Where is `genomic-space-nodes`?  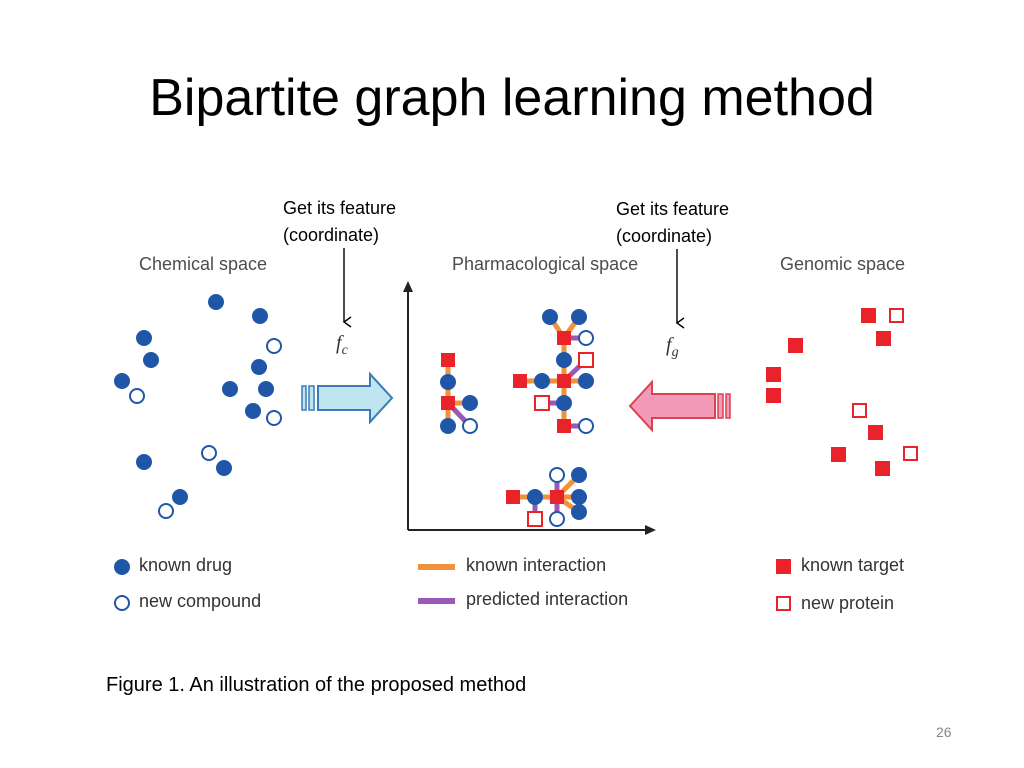 genomic-space-nodes is located at coordinates (842, 392).